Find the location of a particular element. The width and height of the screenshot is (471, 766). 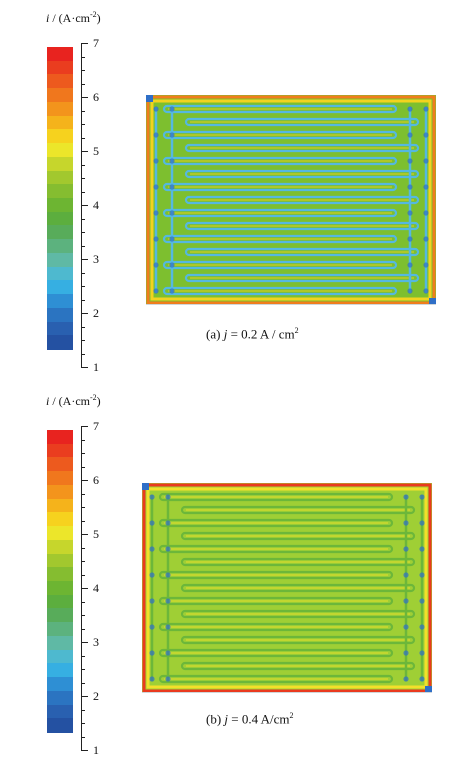

colorbar-tick-label: 3 is located at coordinates (96, 259).